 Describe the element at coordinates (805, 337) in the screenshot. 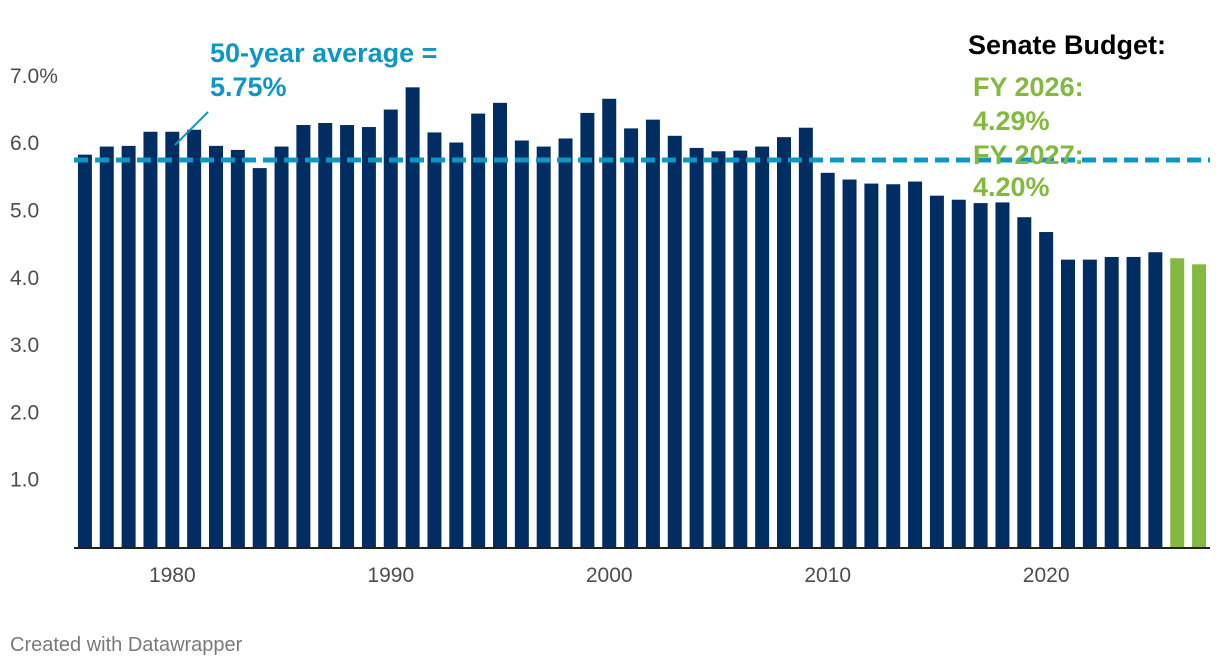

I see `bar-2009` at that location.